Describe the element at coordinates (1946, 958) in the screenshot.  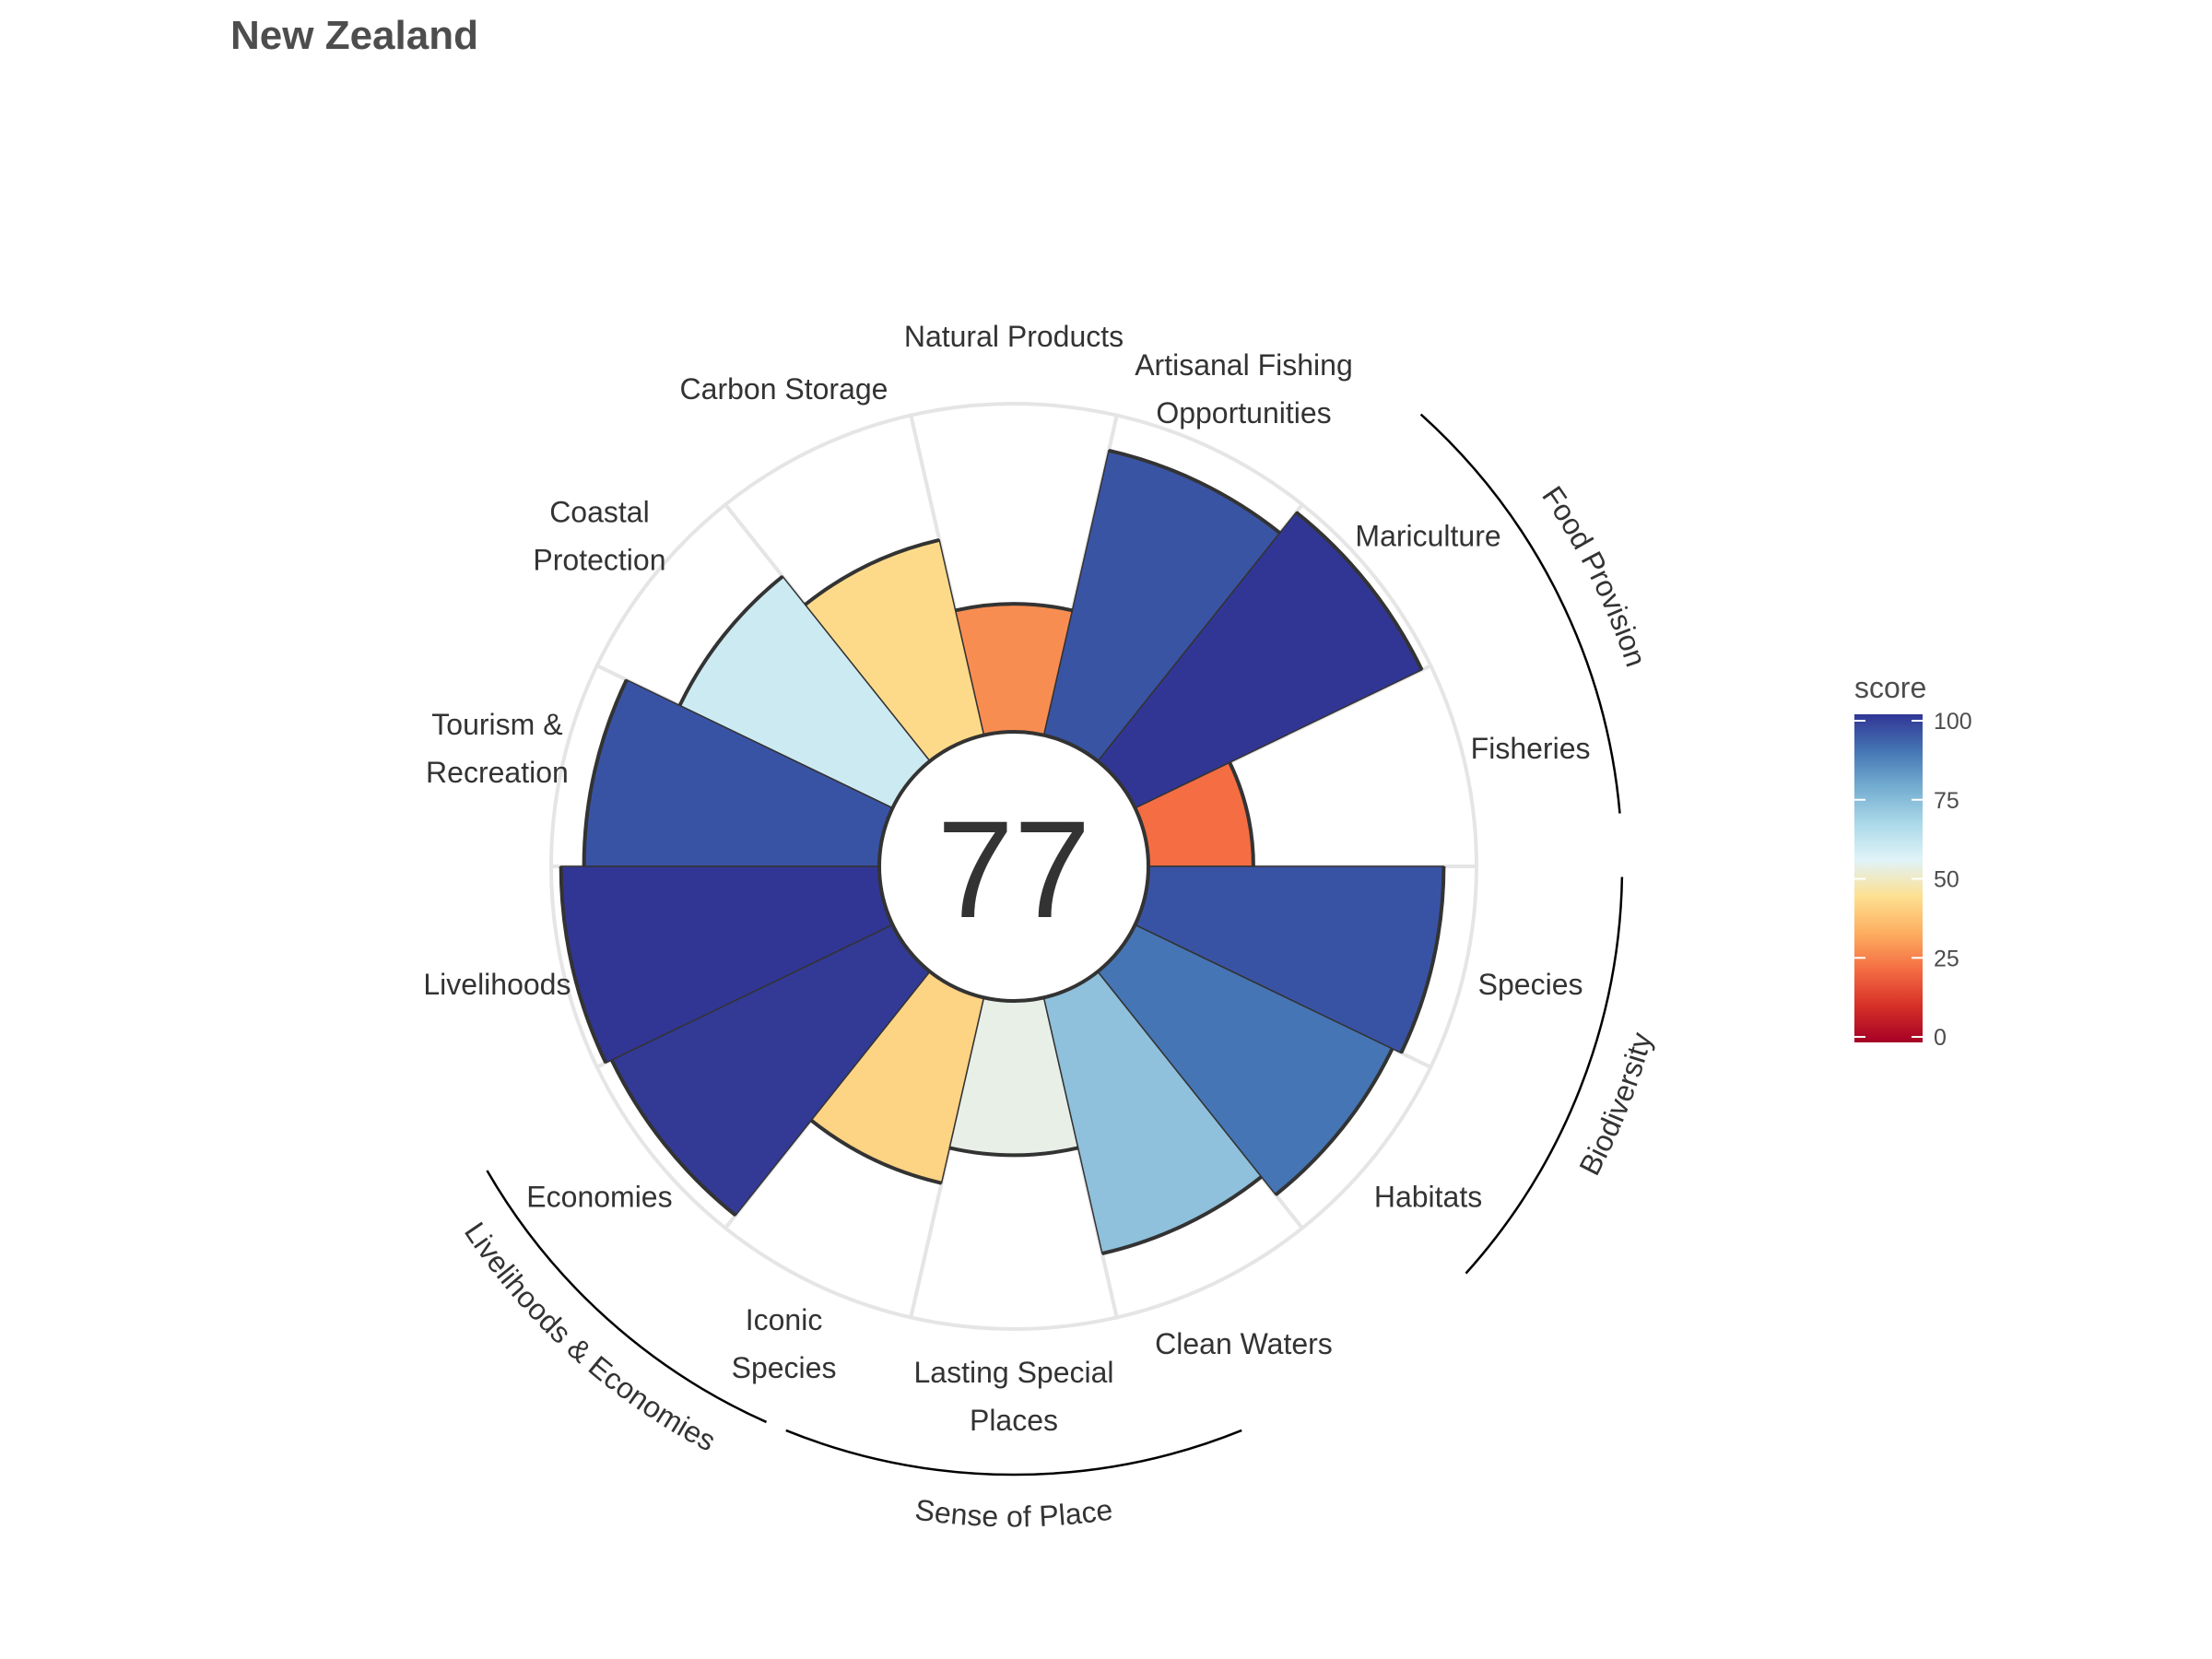
I see `legend-tick-label: 25` at that location.